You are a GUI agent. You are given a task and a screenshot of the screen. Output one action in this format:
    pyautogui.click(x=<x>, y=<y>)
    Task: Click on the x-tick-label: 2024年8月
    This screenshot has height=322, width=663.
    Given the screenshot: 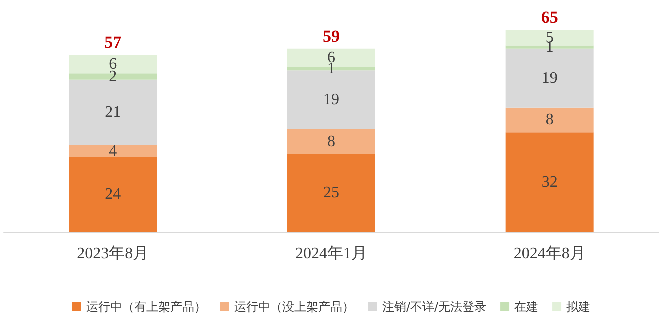 What is the action you would take?
    pyautogui.click(x=550, y=254)
    